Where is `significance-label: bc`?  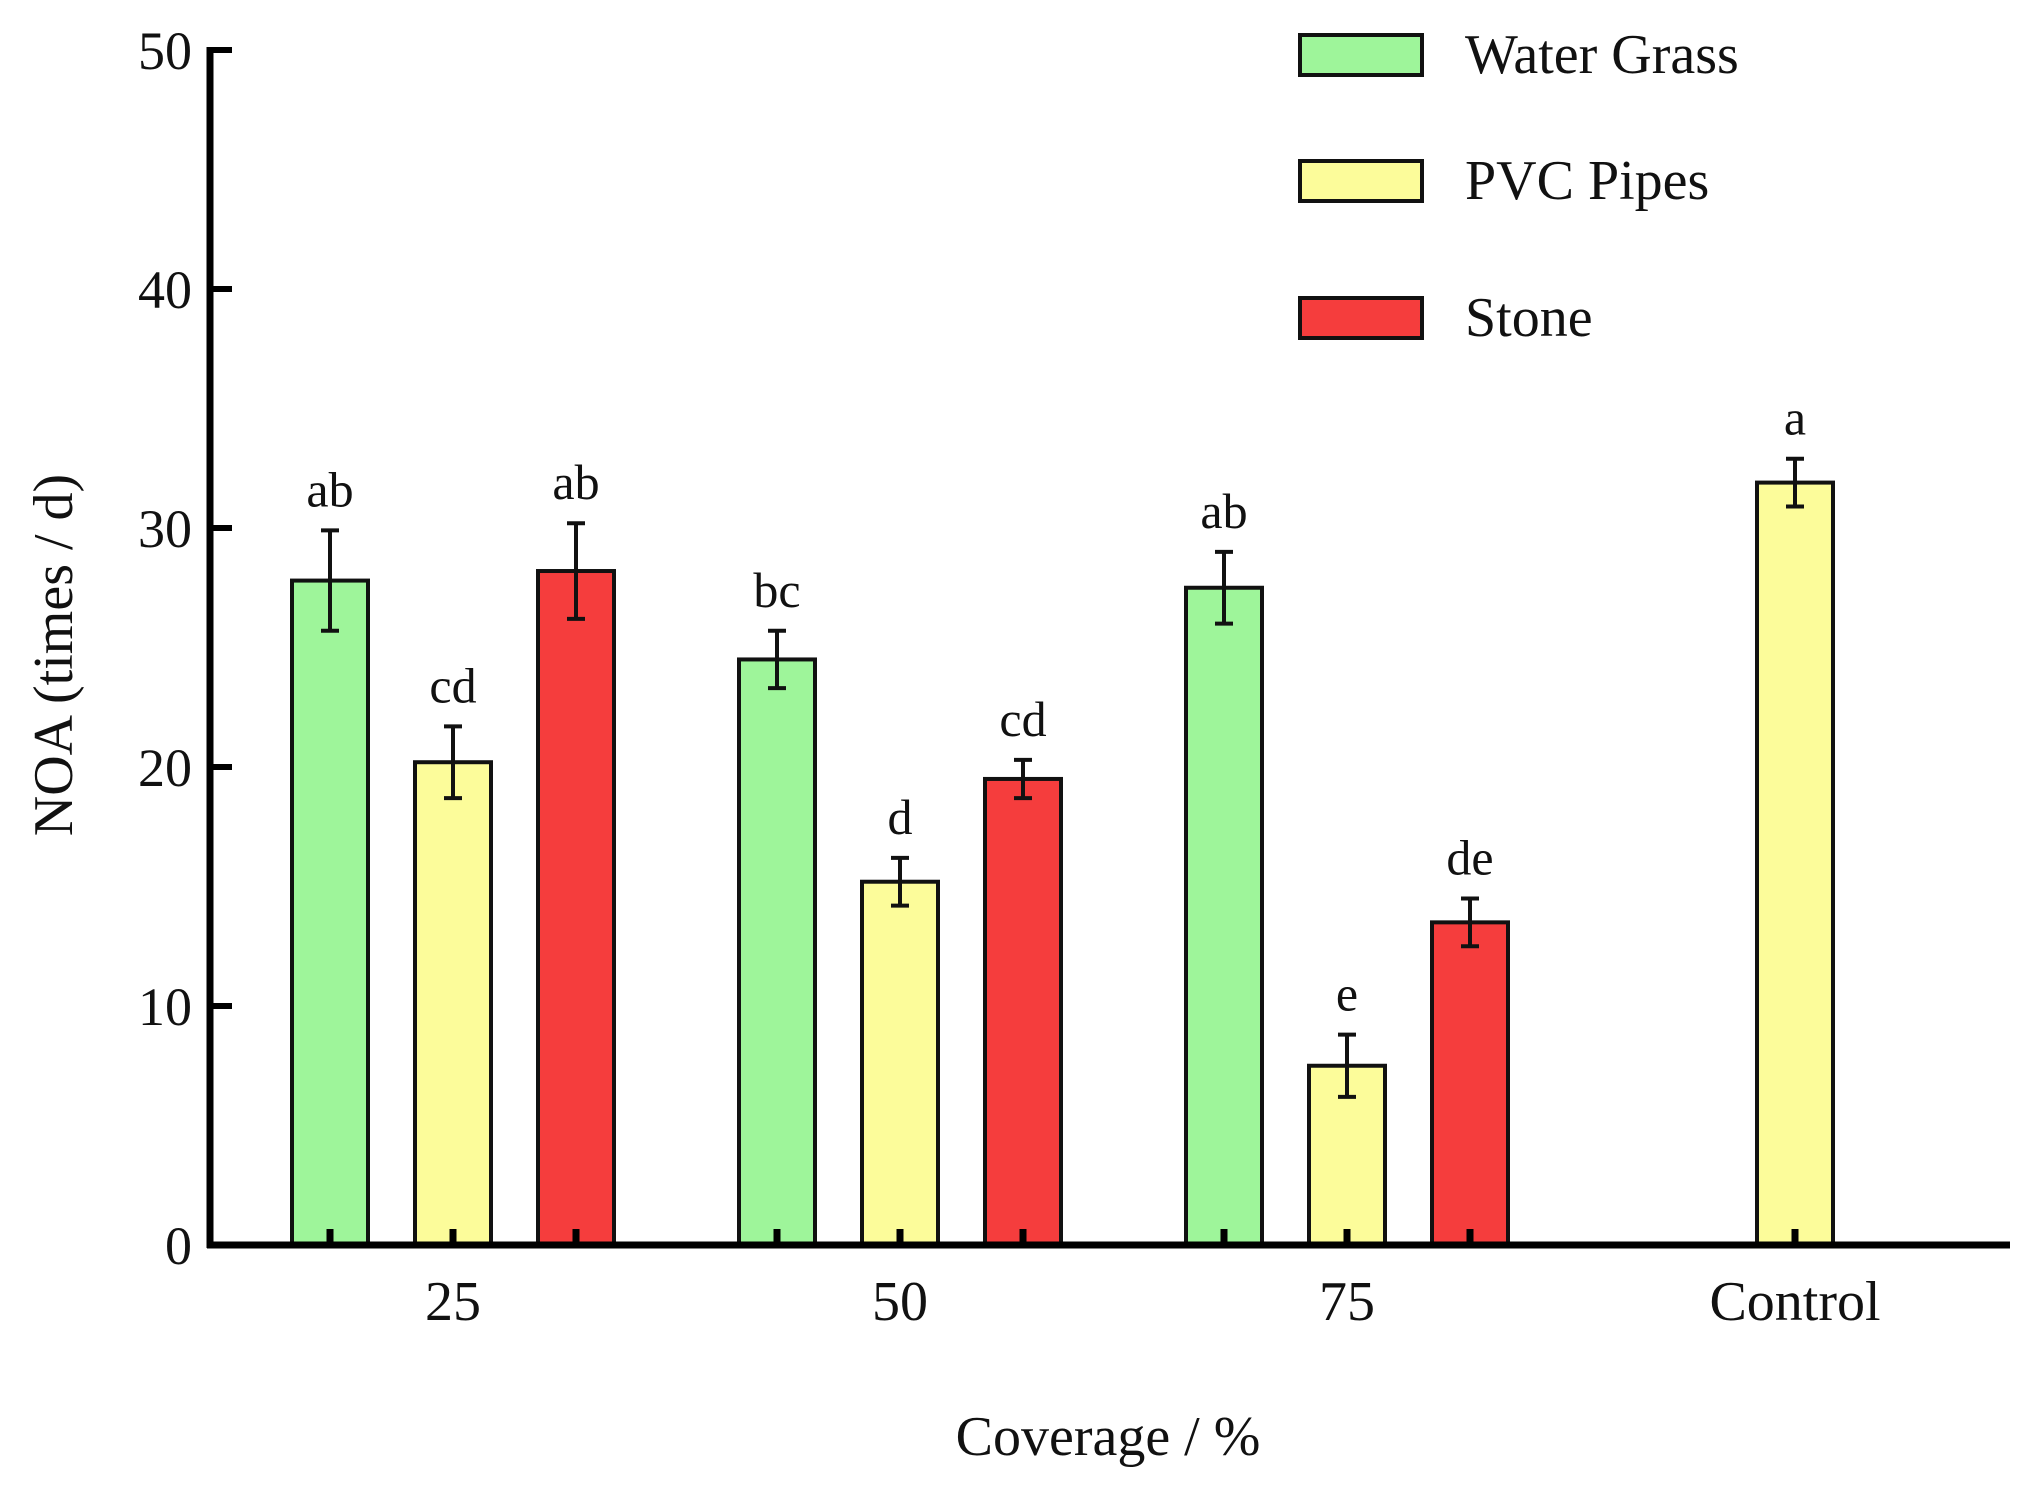
significance-label: bc is located at coordinates (776, 590).